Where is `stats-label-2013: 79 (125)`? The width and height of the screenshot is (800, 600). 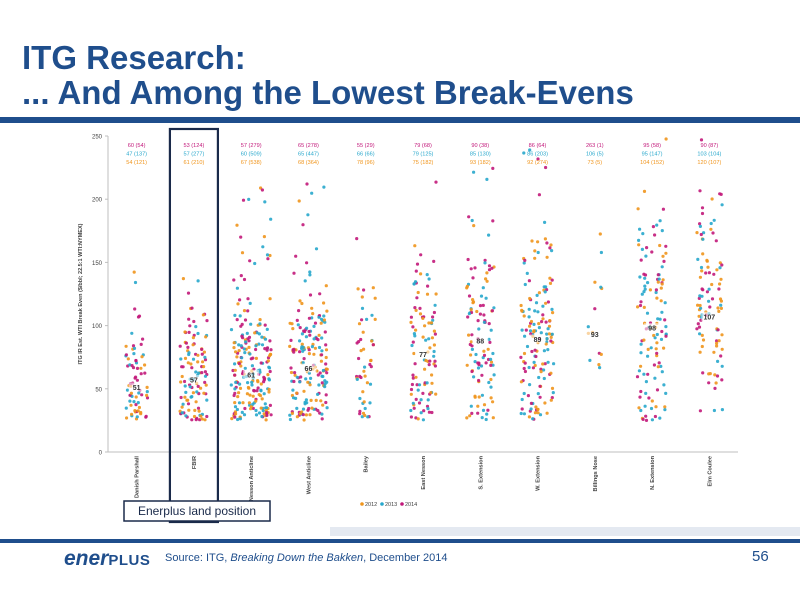
stats-label-2013: 79 (125) is located at coordinates (423, 155).